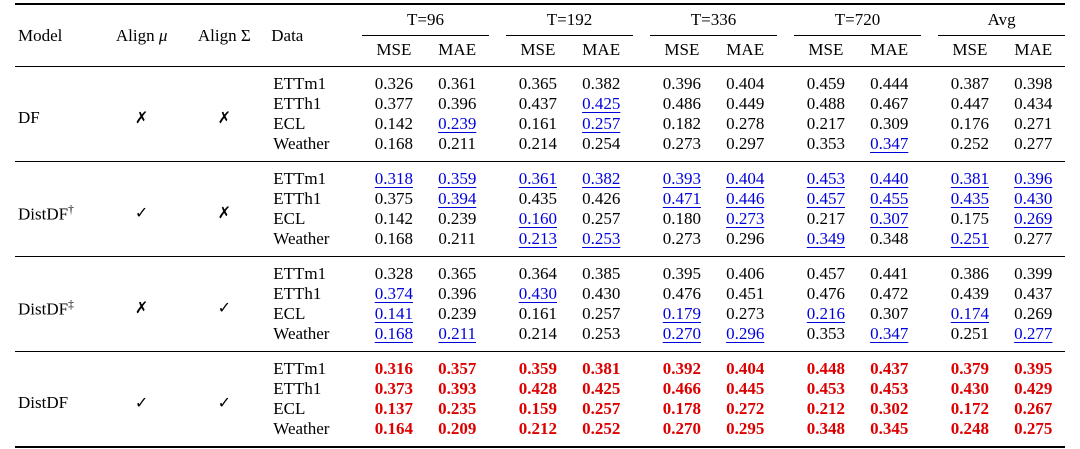 The height and width of the screenshot is (449, 1080). What do you see at coordinates (889, 218) in the screenshot?
I see `metric-value: 0.307` at bounding box center [889, 218].